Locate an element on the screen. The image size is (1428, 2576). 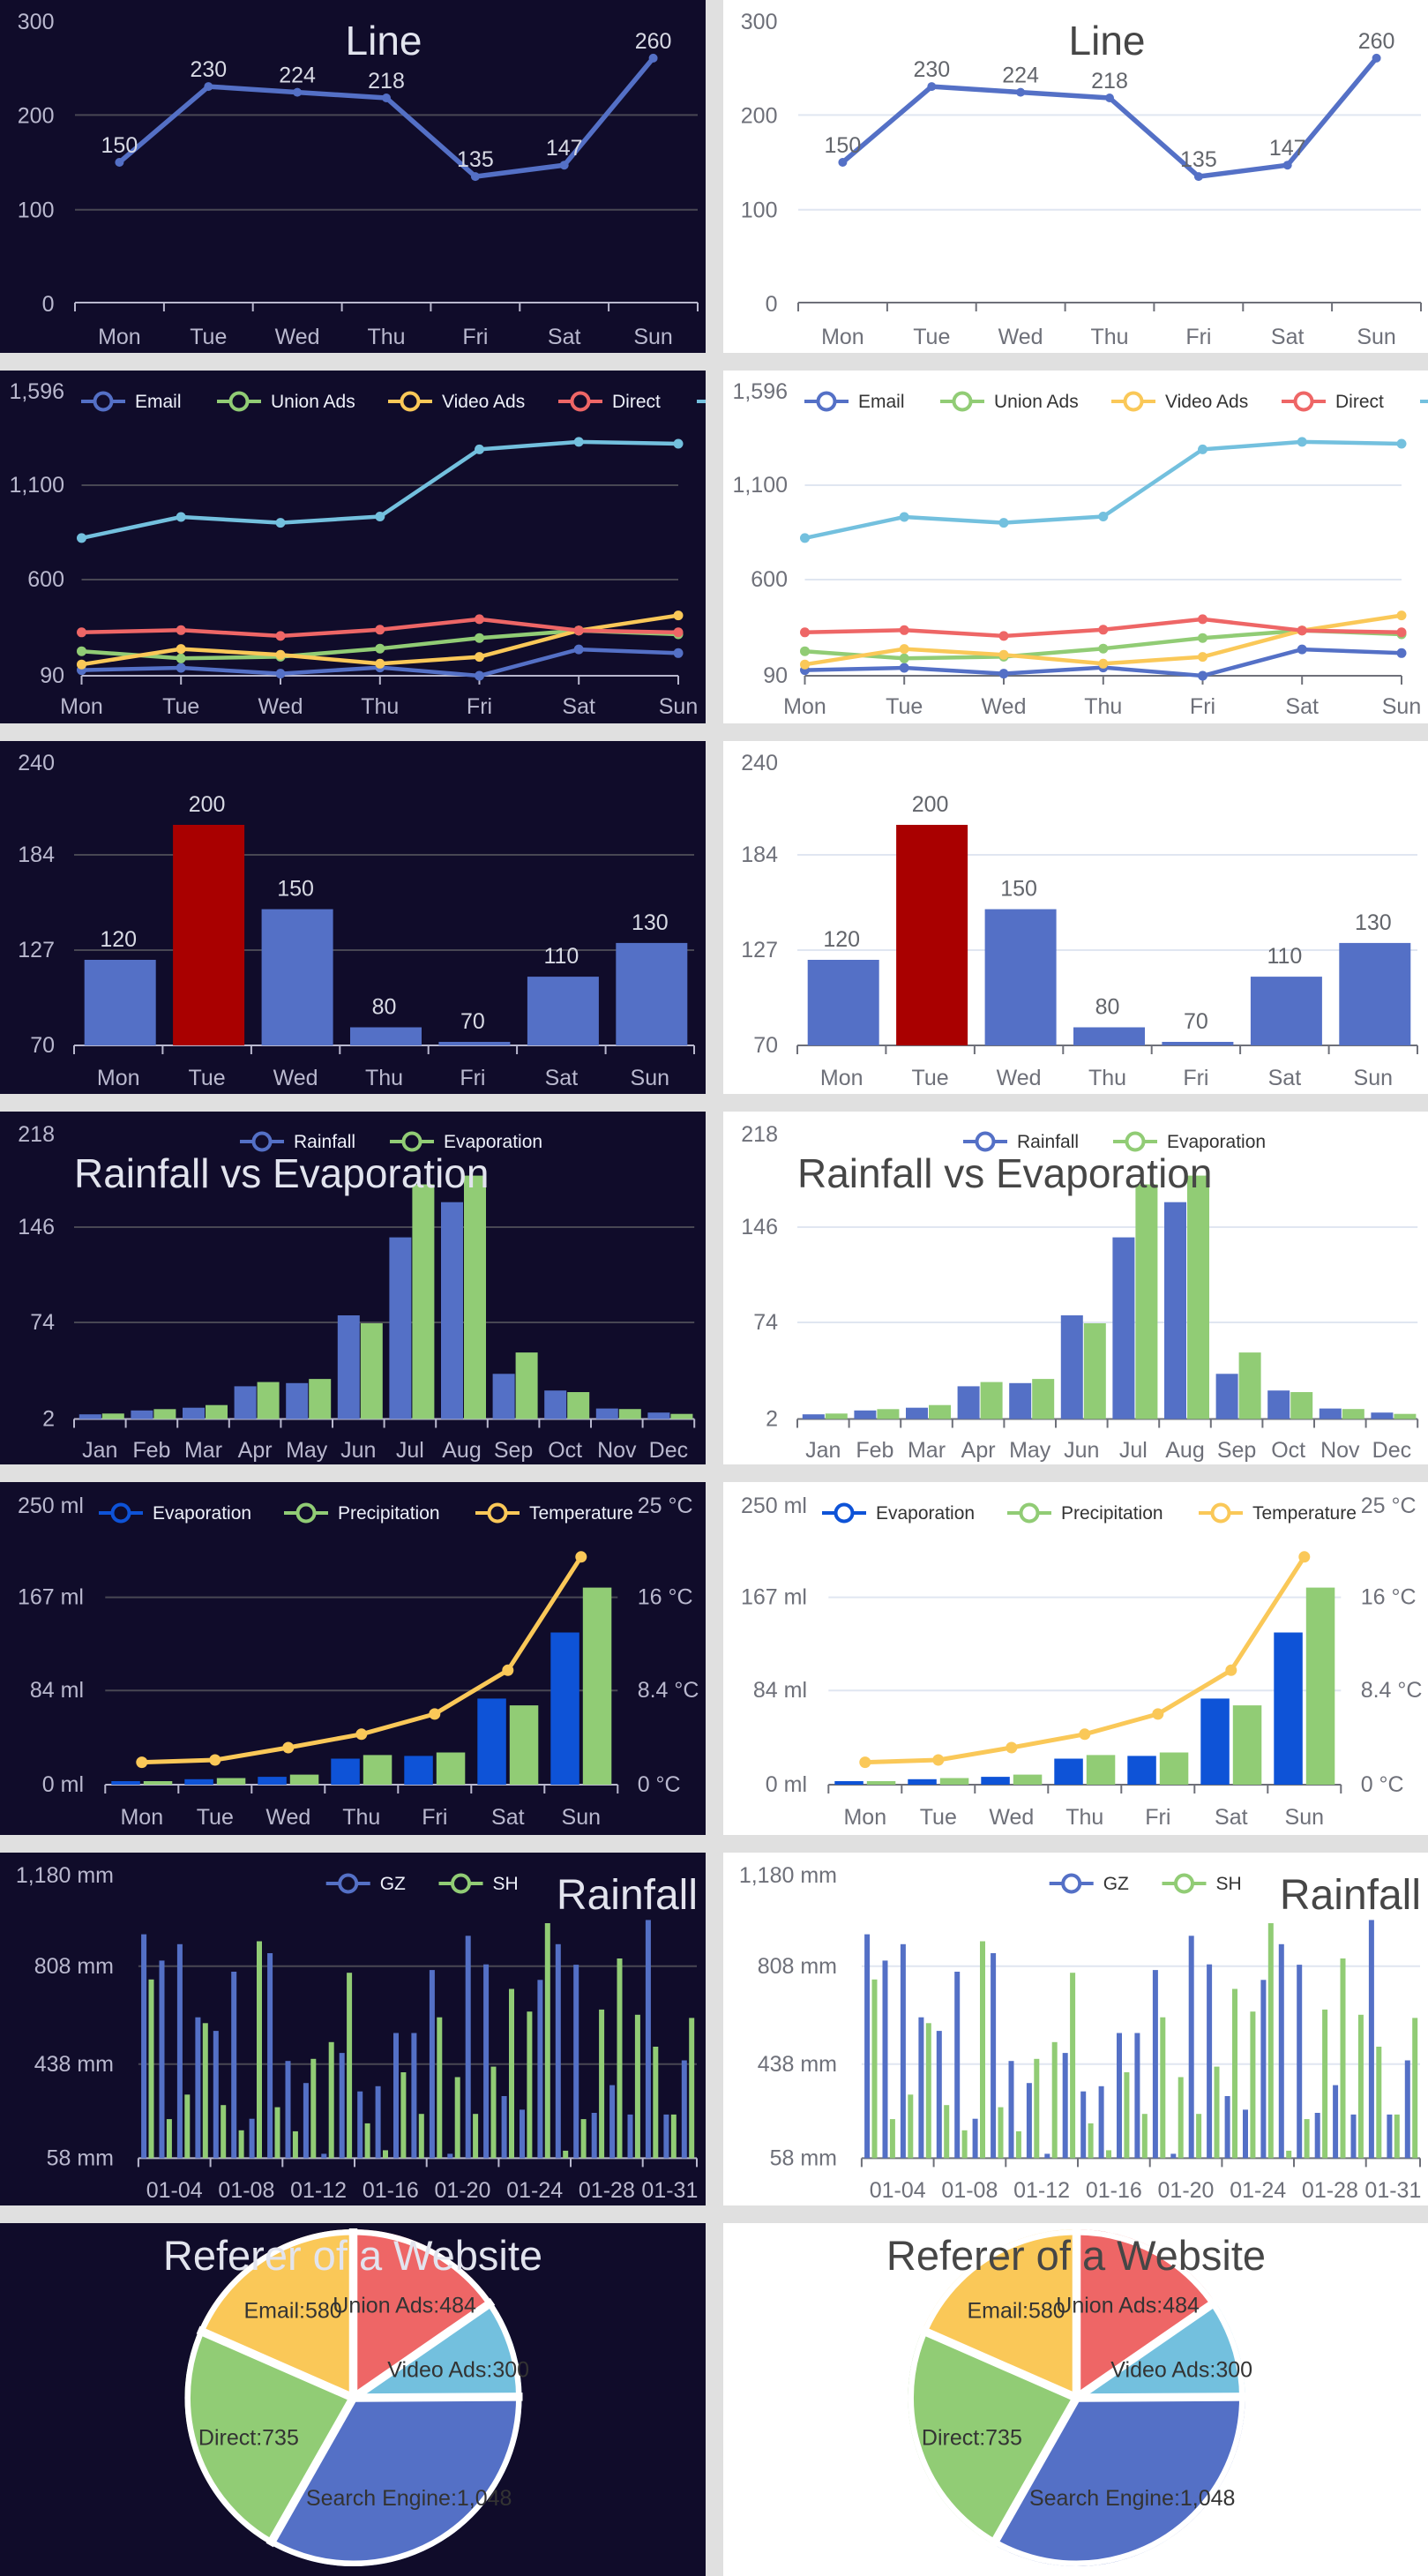
svg-text: 0 ml is located at coordinates (63, 1785).